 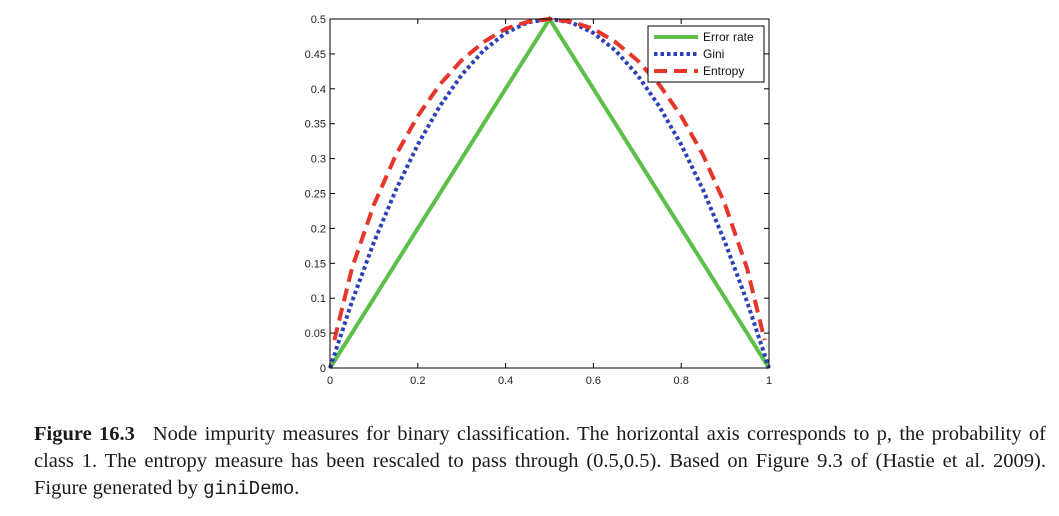 What do you see at coordinates (681, 381) in the screenshot?
I see `x-tick-label: 0.8` at bounding box center [681, 381].